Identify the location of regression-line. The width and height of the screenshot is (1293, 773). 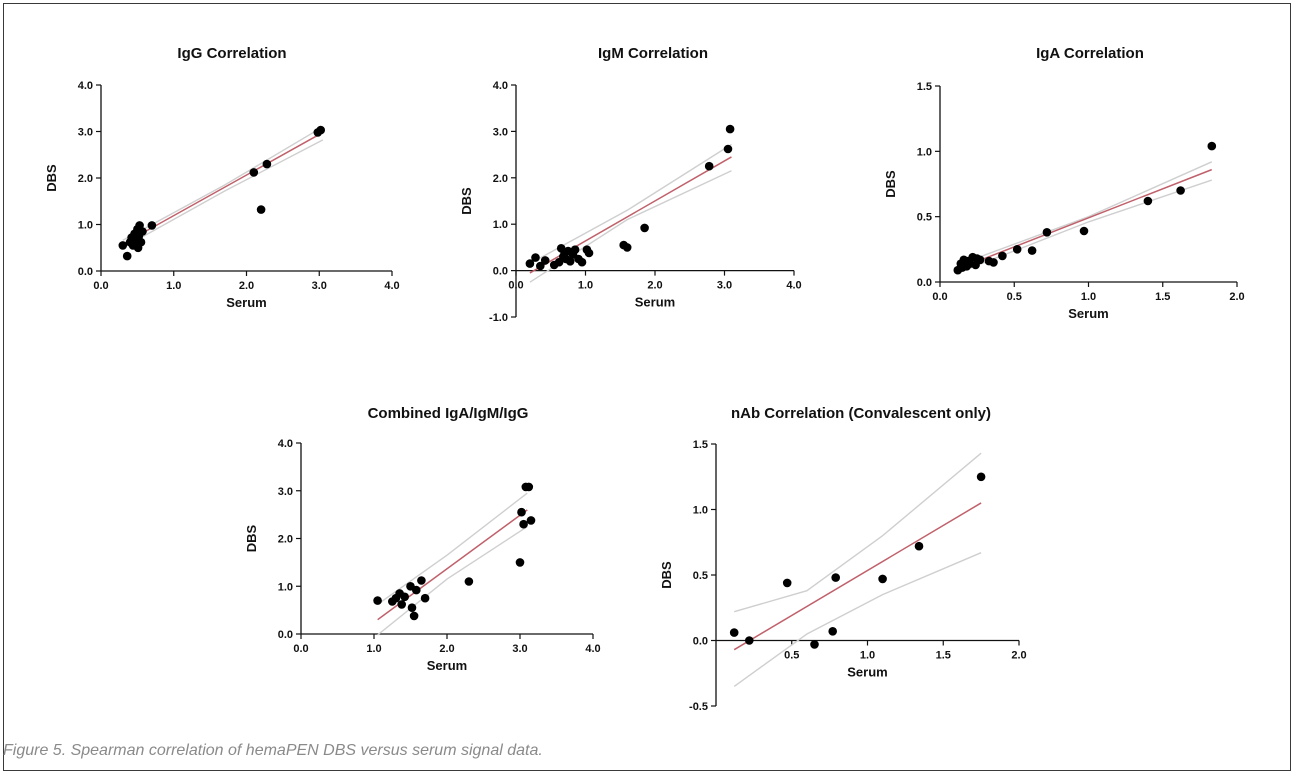
(857, 576).